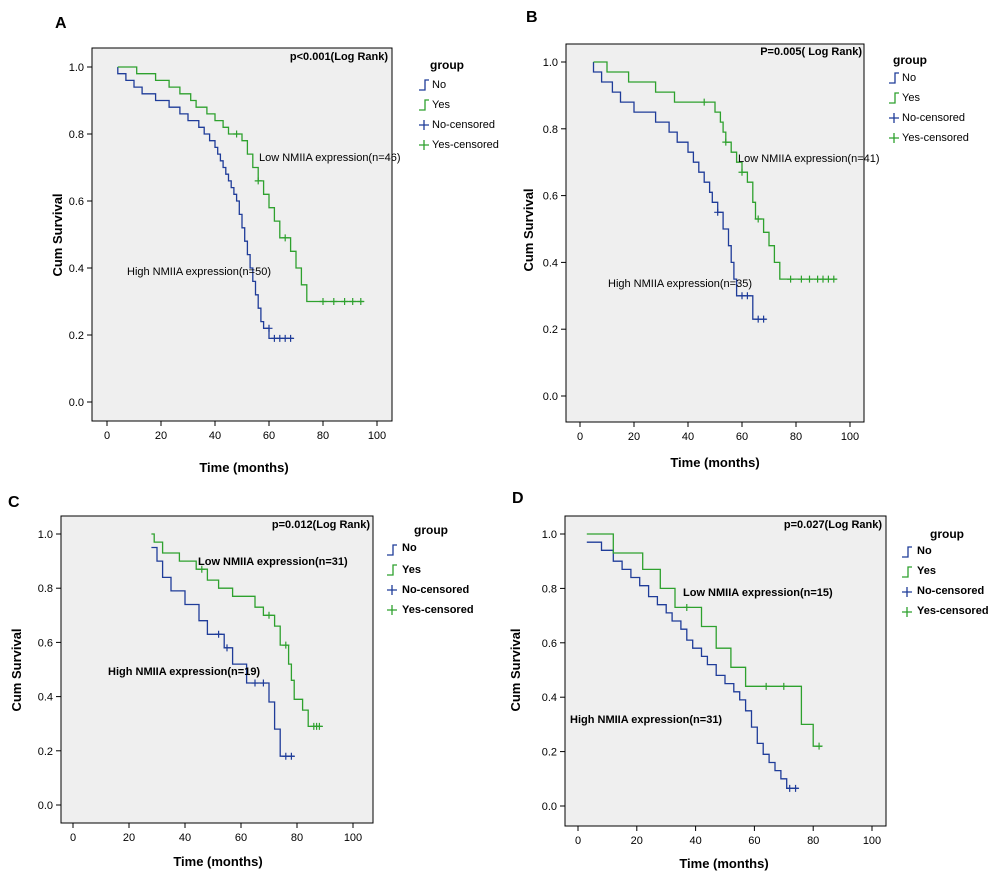 The width and height of the screenshot is (1000, 884). What do you see at coordinates (321, 525) in the screenshot?
I see `panel-c-pvalue: p=0.012(Log Rank)` at bounding box center [321, 525].